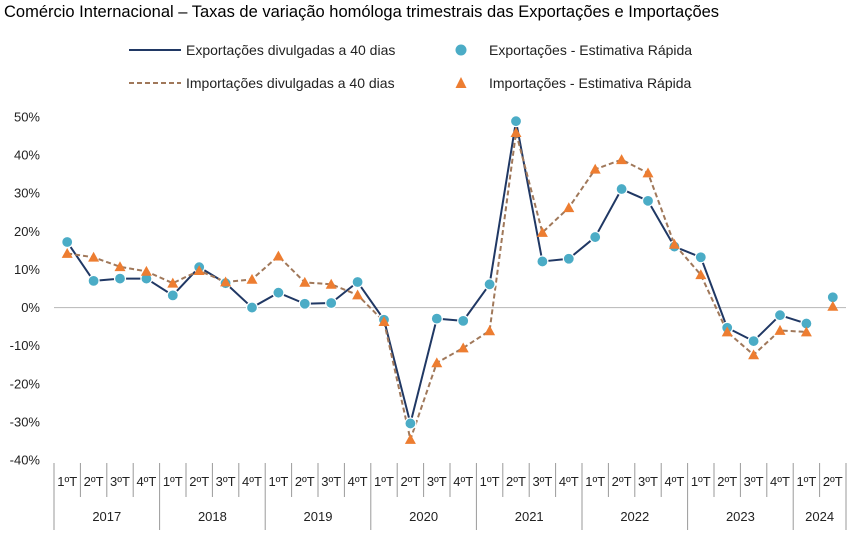  What do you see at coordinates (25, 421) in the screenshot?
I see `y-tick-label: -30%` at bounding box center [25, 421].